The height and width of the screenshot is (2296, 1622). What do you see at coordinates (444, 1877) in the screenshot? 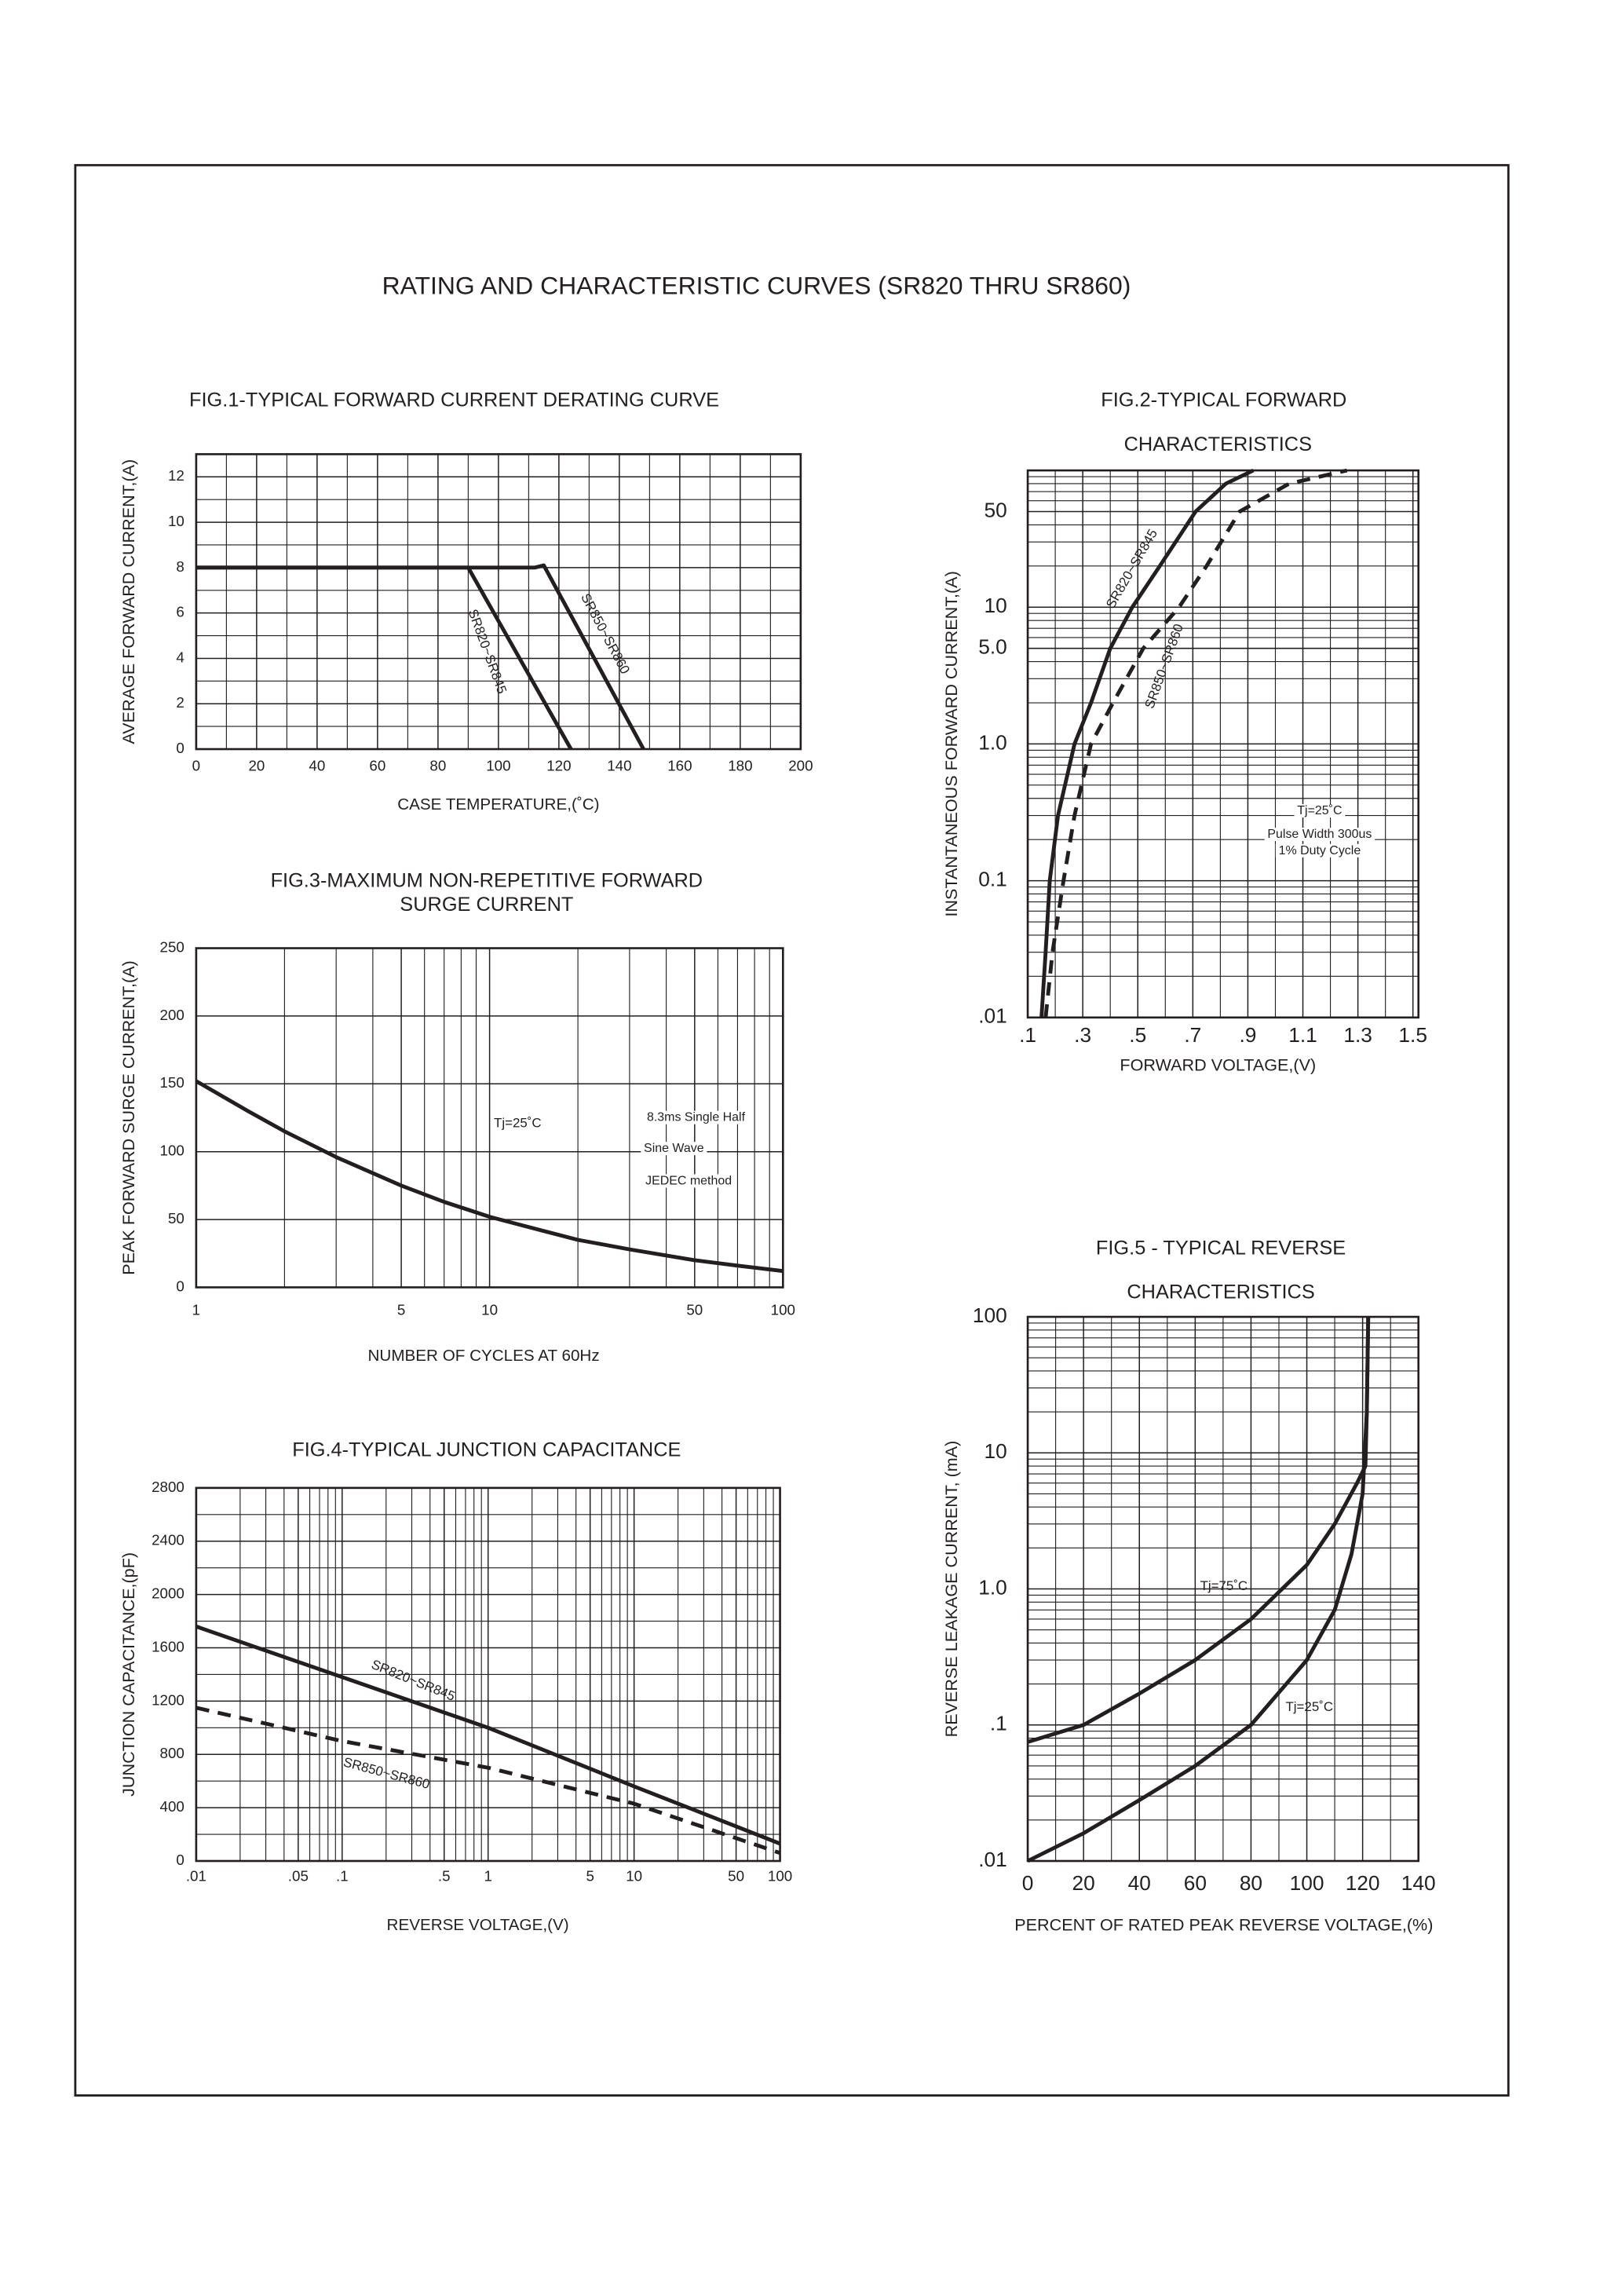
I see `x-tick-label: .5` at bounding box center [444, 1877].